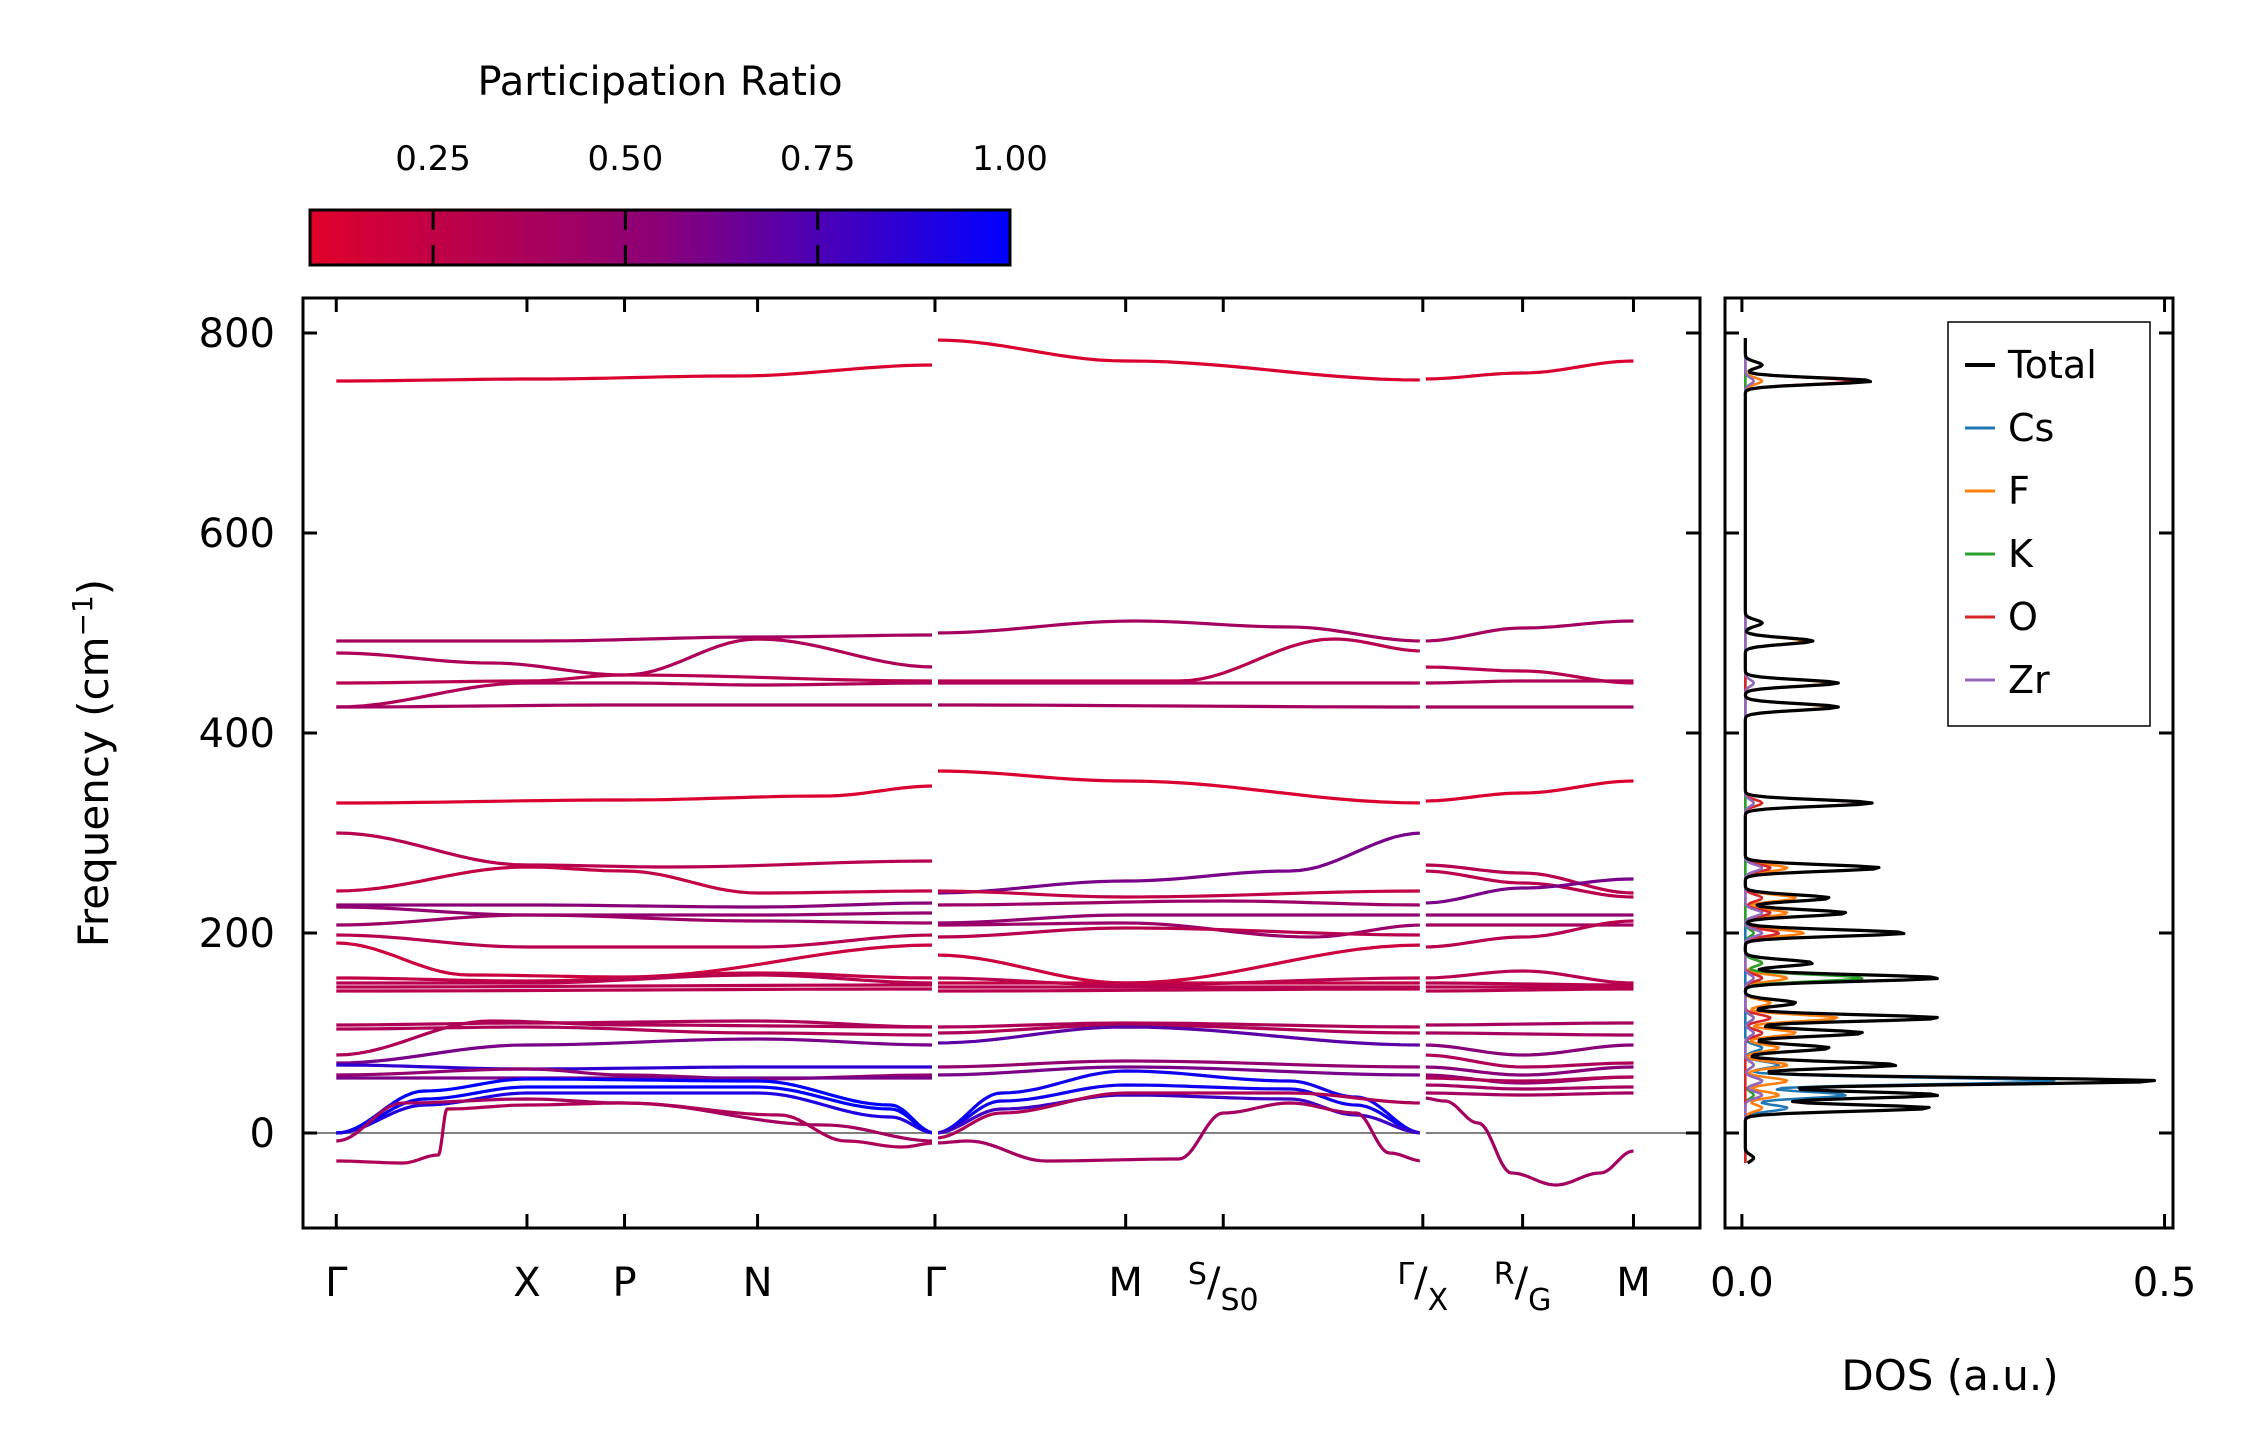 The image size is (2253, 1455). I want to click on colorbar-tick-label: 0.50, so click(626, 159).